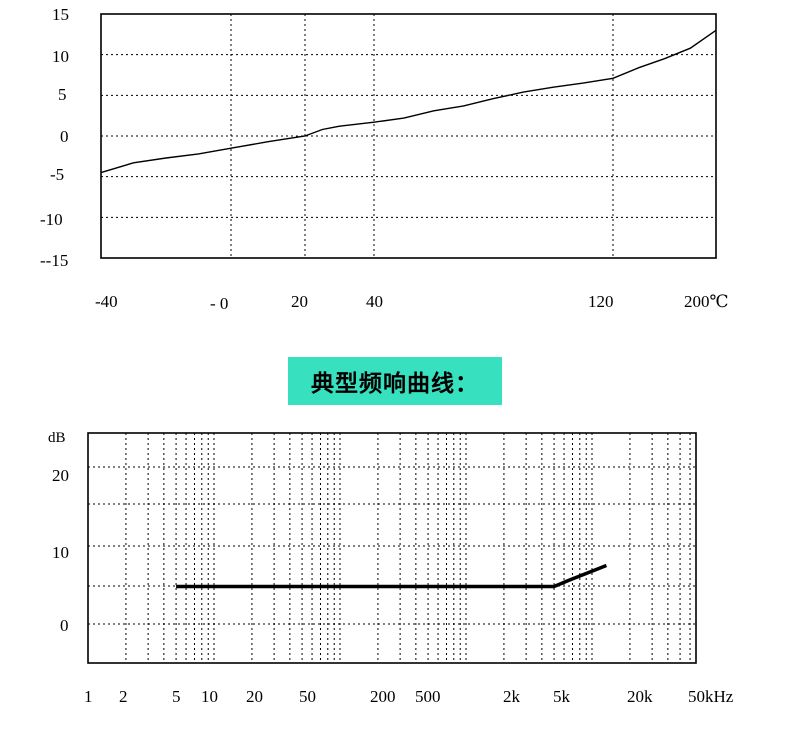 Image resolution: width=790 pixels, height=732 pixels. What do you see at coordinates (64, 625) in the screenshot?
I see `chart2-ytick-0: 0` at bounding box center [64, 625].